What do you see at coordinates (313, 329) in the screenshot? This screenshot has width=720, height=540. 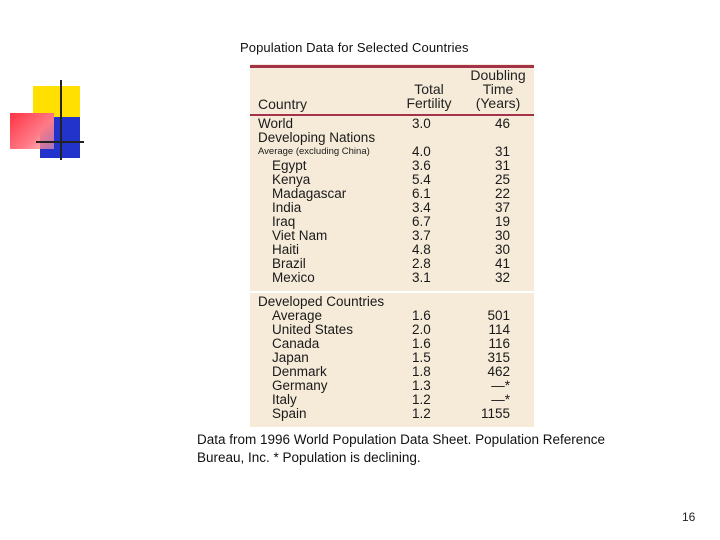 I see `row-country-name: United States` at bounding box center [313, 329].